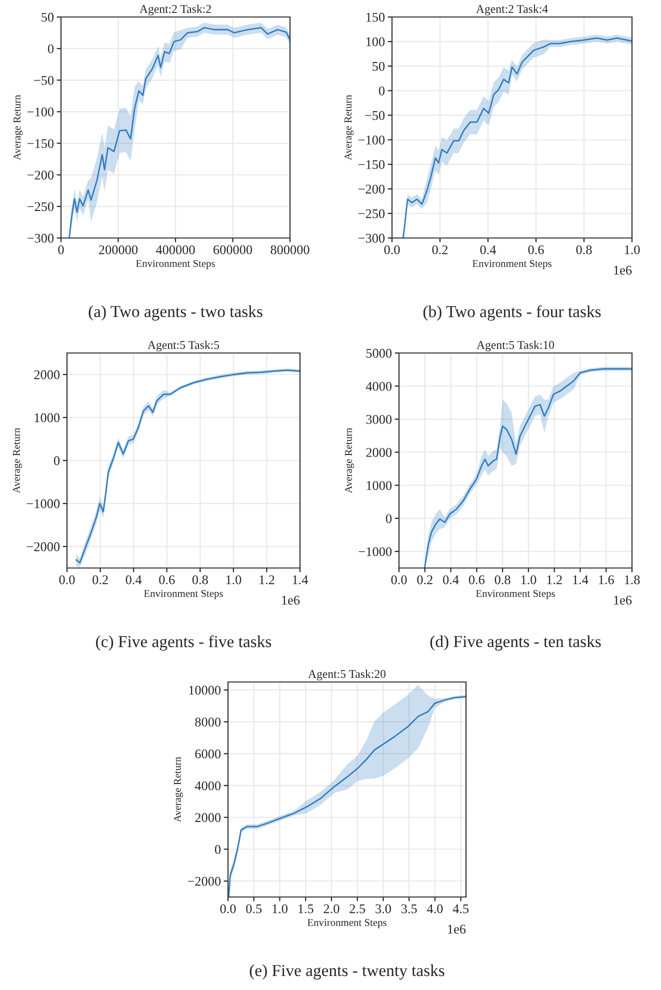 This screenshot has width=661, height=990. Describe the element at coordinates (632, 579) in the screenshot. I see `x-tick-label: 1.8` at that location.